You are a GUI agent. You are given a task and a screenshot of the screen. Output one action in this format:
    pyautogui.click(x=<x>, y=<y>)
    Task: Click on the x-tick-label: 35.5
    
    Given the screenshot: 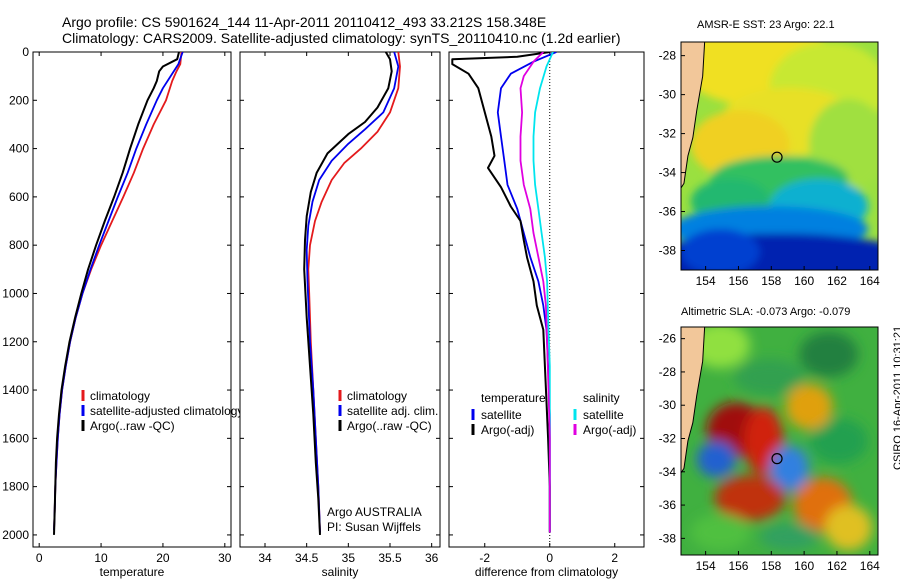 What is the action you would take?
    pyautogui.click(x=390, y=558)
    